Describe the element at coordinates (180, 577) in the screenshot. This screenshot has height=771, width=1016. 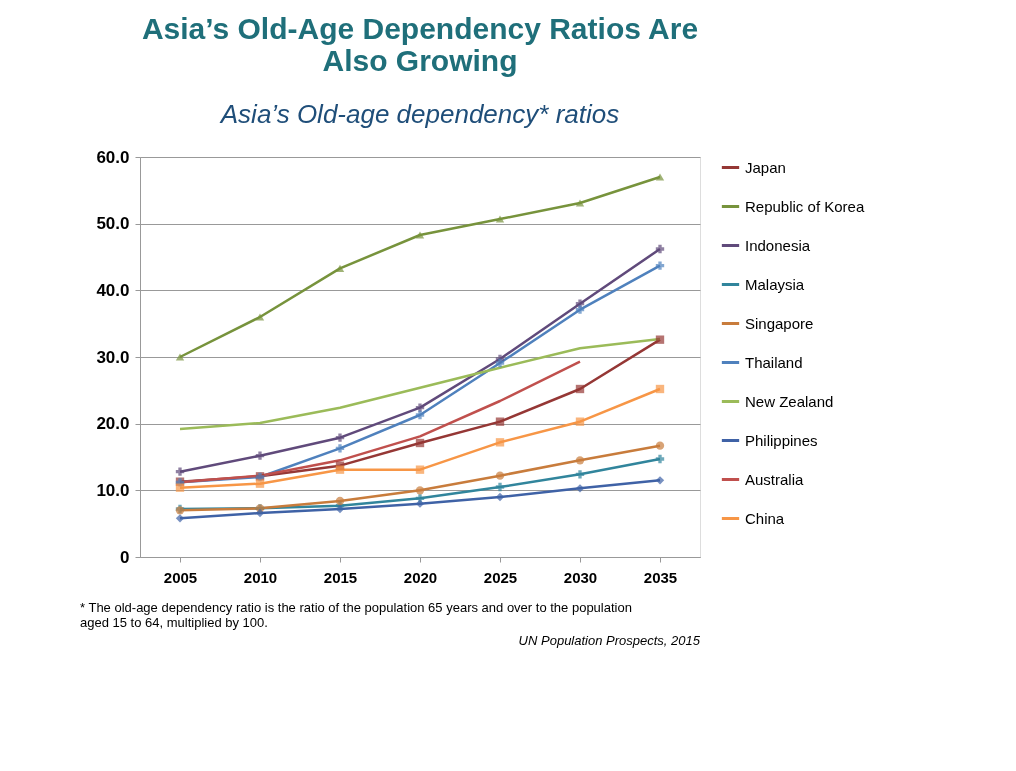
I see `x-tick-label: 2005` at that location.